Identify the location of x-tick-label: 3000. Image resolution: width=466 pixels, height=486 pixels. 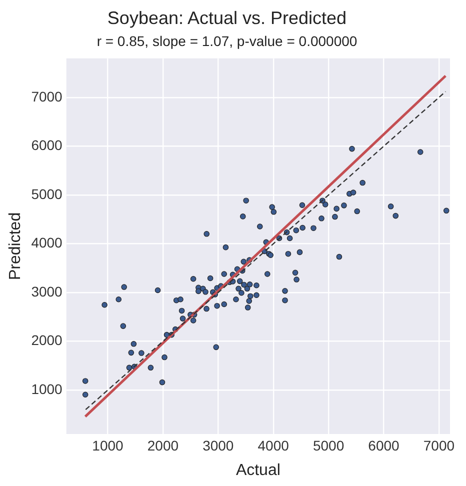
(218, 445).